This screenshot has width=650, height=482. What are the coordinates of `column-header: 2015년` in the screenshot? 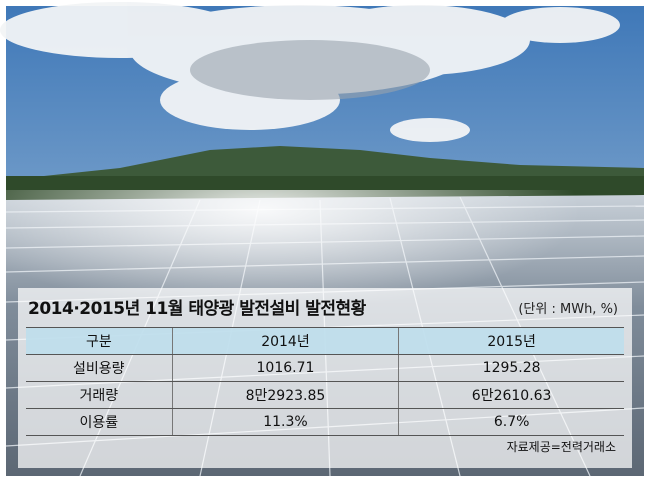 It's located at (511, 341).